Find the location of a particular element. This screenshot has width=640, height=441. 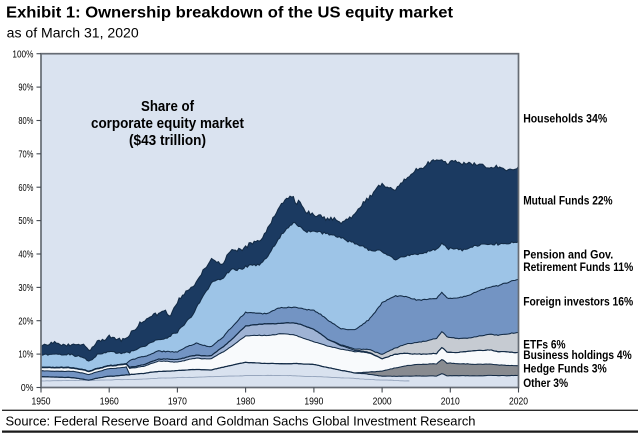

svg-text: 60% is located at coordinates (25, 188).